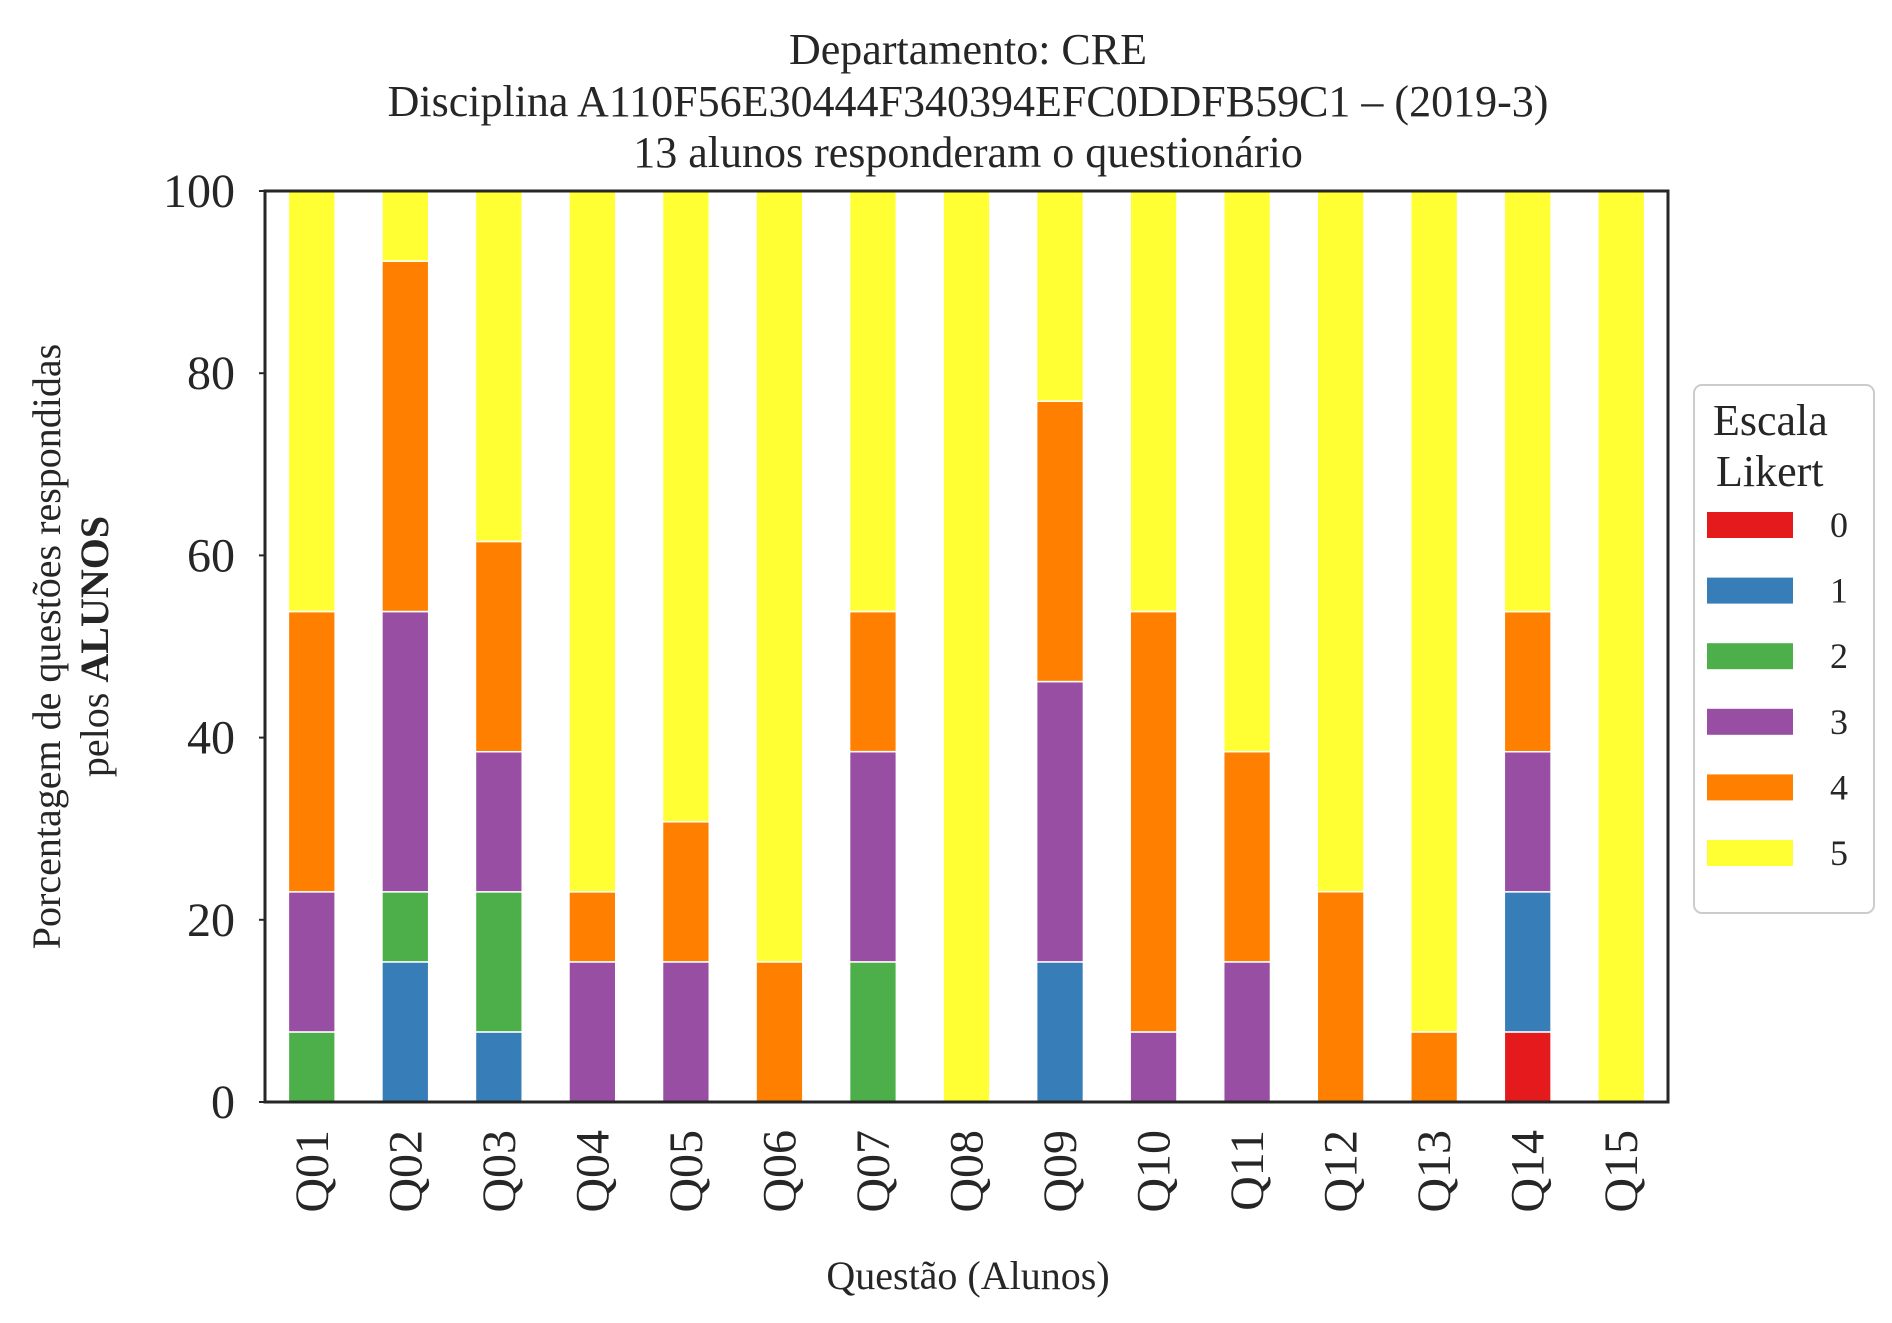 The width and height of the screenshot is (1892, 1323). I want to click on x-tick-label-q14: Q14, so click(1528, 1171).